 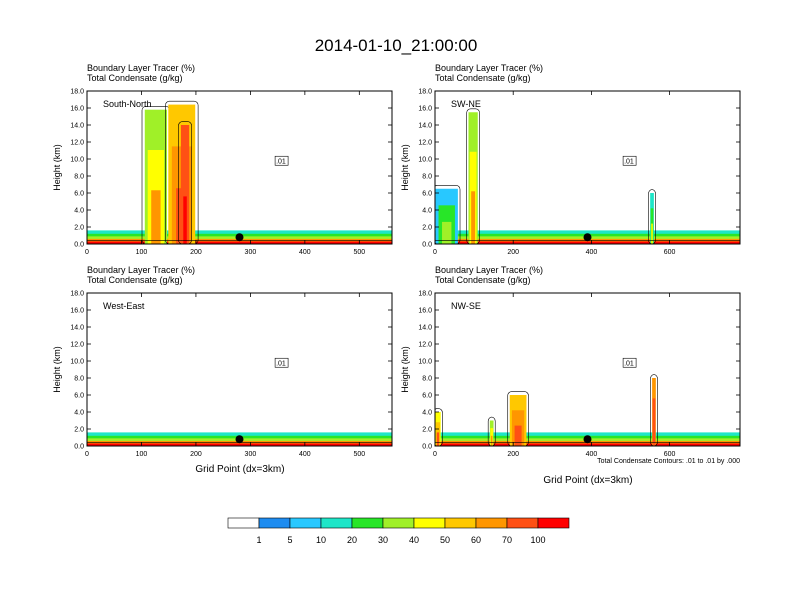 I want to click on colorbar-label: 70, so click(x=507, y=540).